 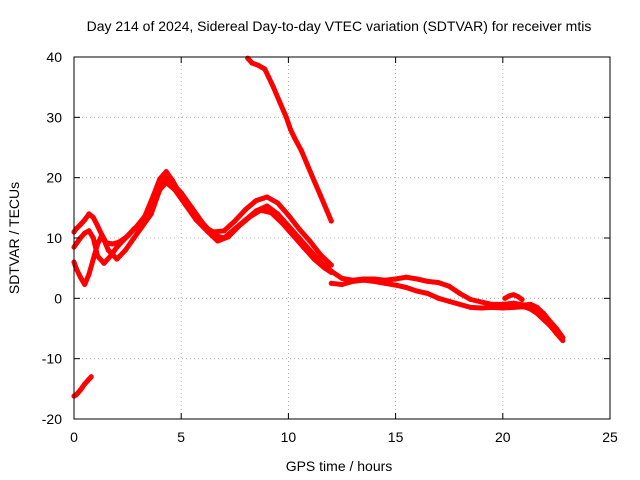 I want to click on x-tick-label: 10, so click(x=289, y=437).